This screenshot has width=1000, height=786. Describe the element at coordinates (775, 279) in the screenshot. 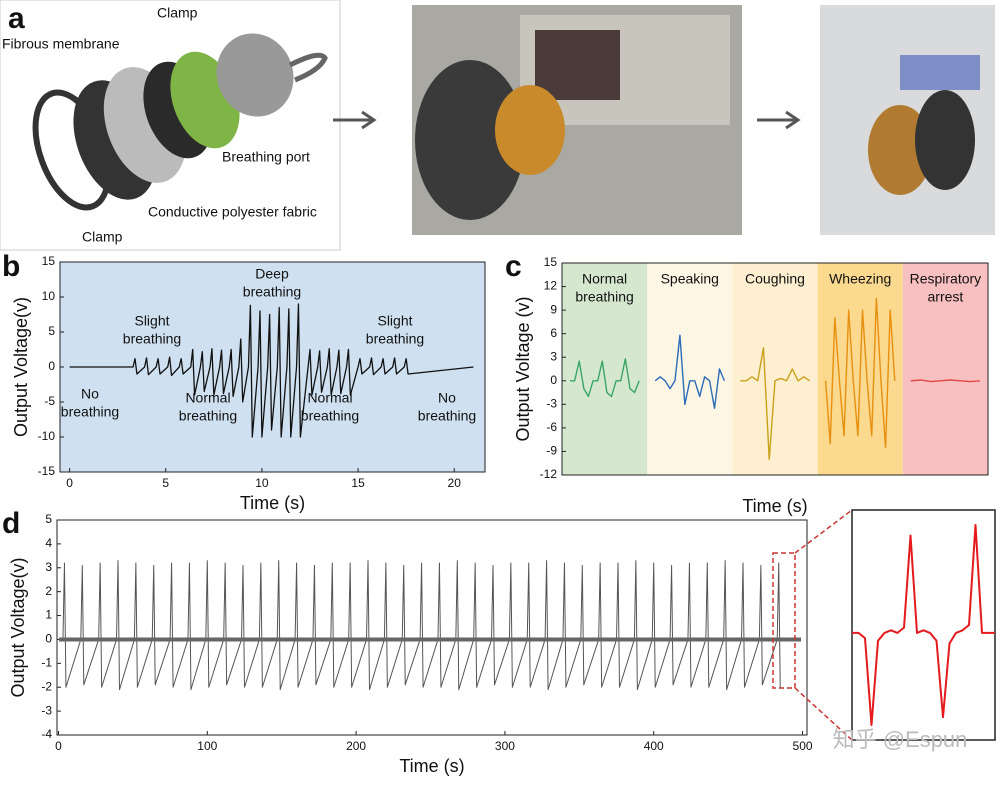

I see `annotation: Coughing` at that location.